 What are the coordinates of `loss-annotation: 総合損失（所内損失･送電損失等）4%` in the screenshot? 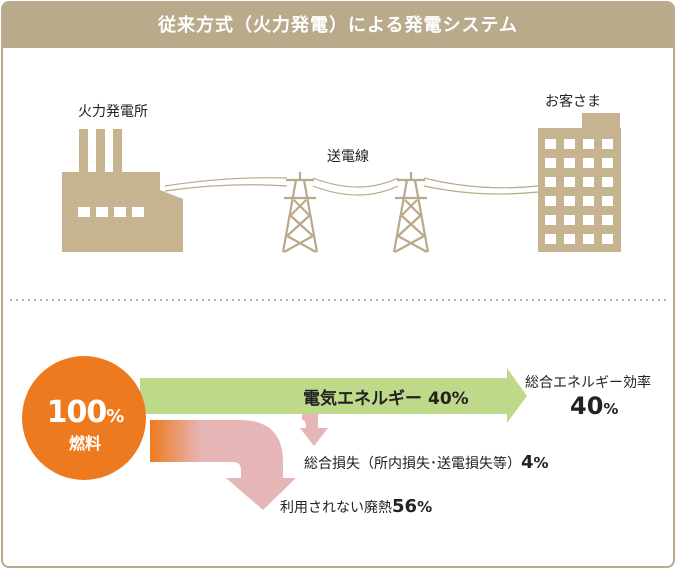 It's located at (426, 462).